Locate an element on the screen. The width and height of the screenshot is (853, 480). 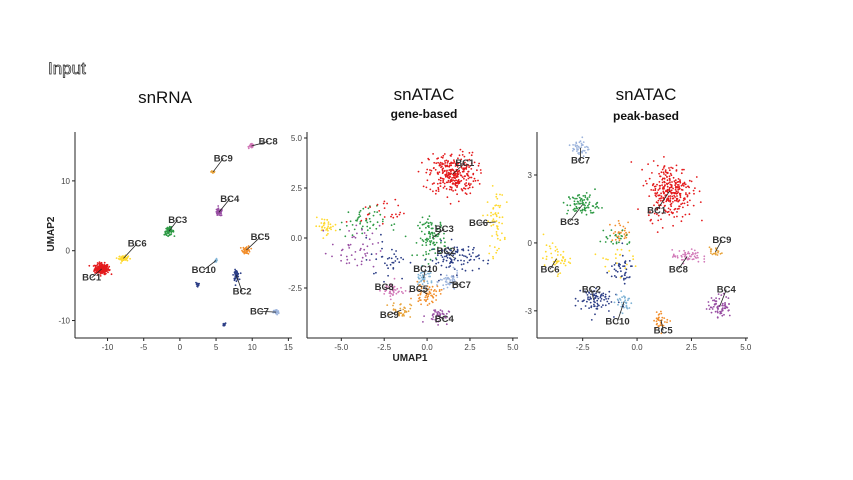
axes-layer: -2.5 0.0 2.5 5.0-303 is located at coordinates (638, 242).